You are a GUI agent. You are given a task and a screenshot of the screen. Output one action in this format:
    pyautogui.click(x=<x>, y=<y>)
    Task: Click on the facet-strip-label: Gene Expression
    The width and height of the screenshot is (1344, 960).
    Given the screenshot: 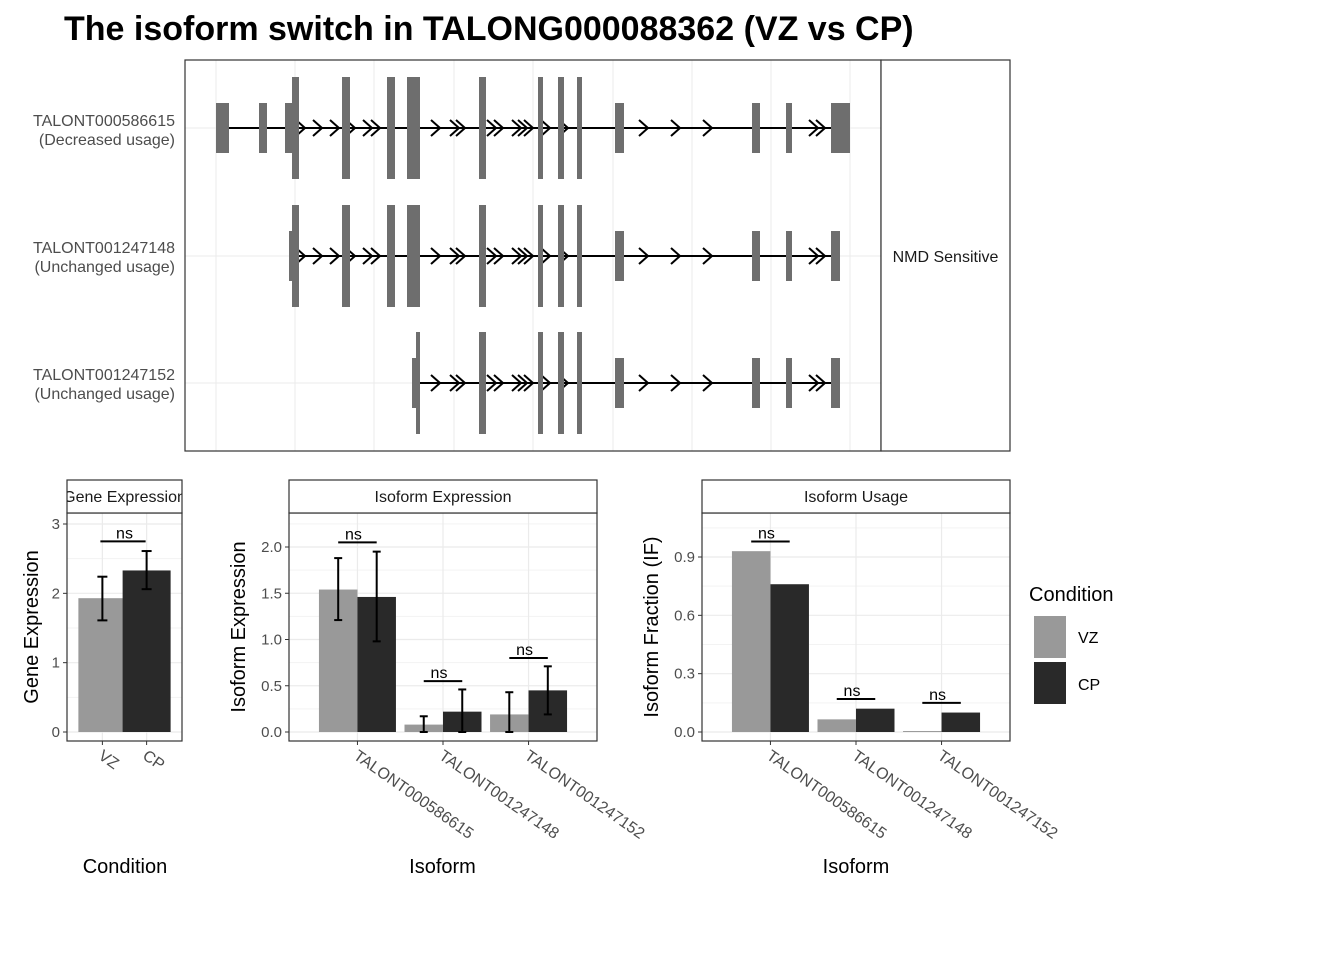 What is the action you would take?
    pyautogui.click(x=124, y=497)
    